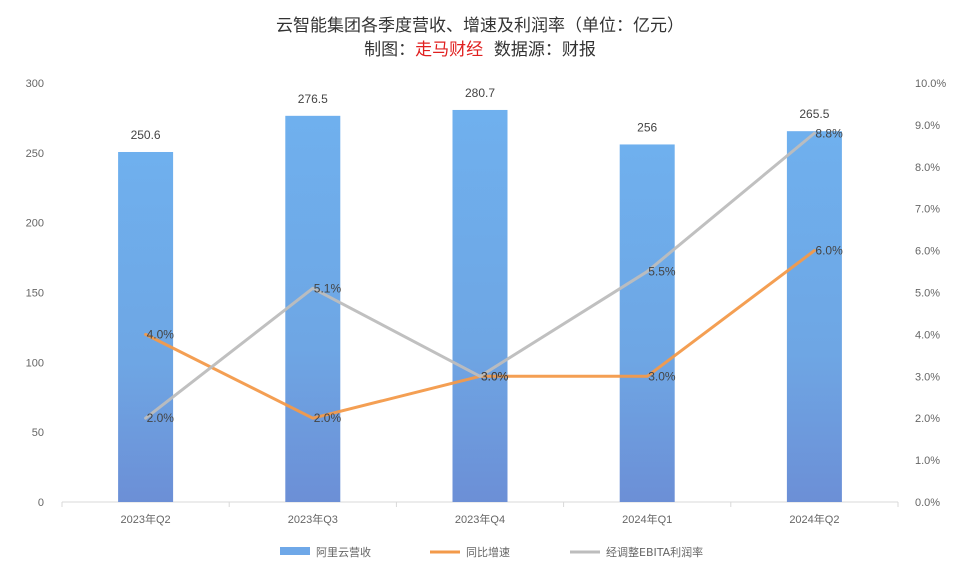 The height and width of the screenshot is (573, 960). I want to click on right-tick-label: 5.0%, so click(927, 294).